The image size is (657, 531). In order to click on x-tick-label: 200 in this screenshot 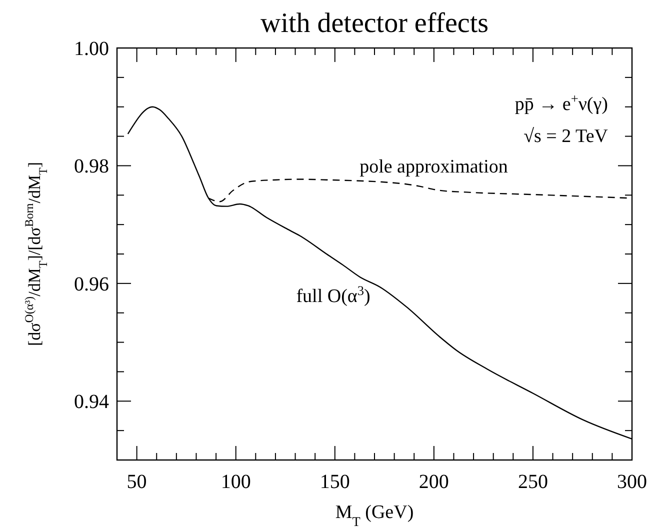, I will do `click(433, 482)`.